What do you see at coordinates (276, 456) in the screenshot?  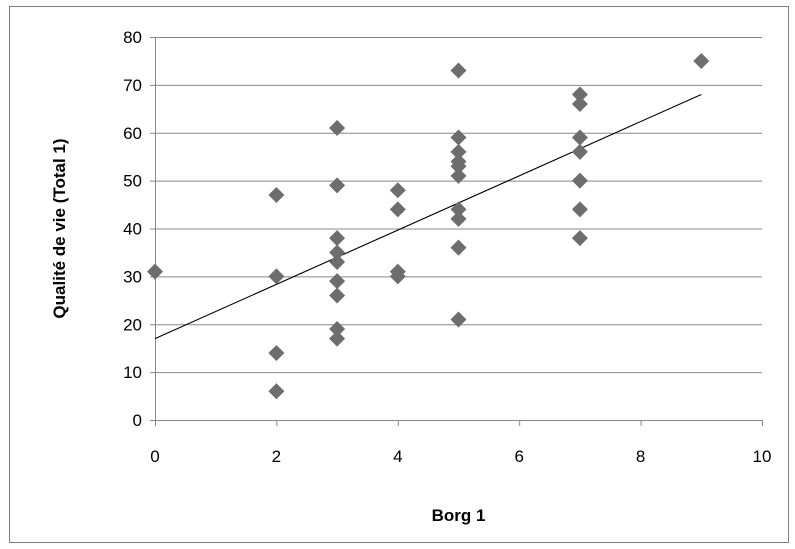 I see `x-tick-label: 2` at bounding box center [276, 456].